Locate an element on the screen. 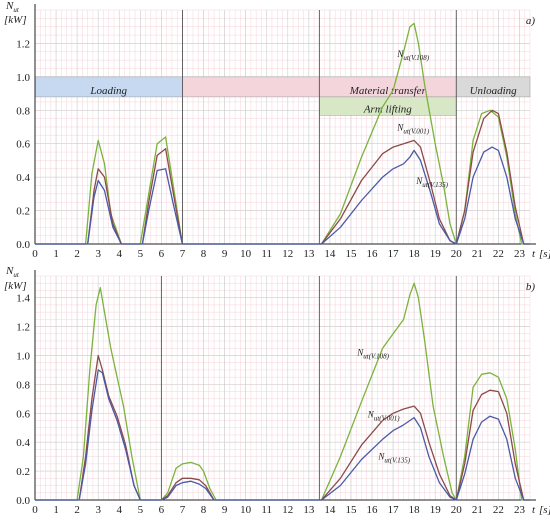  x-tick-label: 4 is located at coordinates (120, 510).